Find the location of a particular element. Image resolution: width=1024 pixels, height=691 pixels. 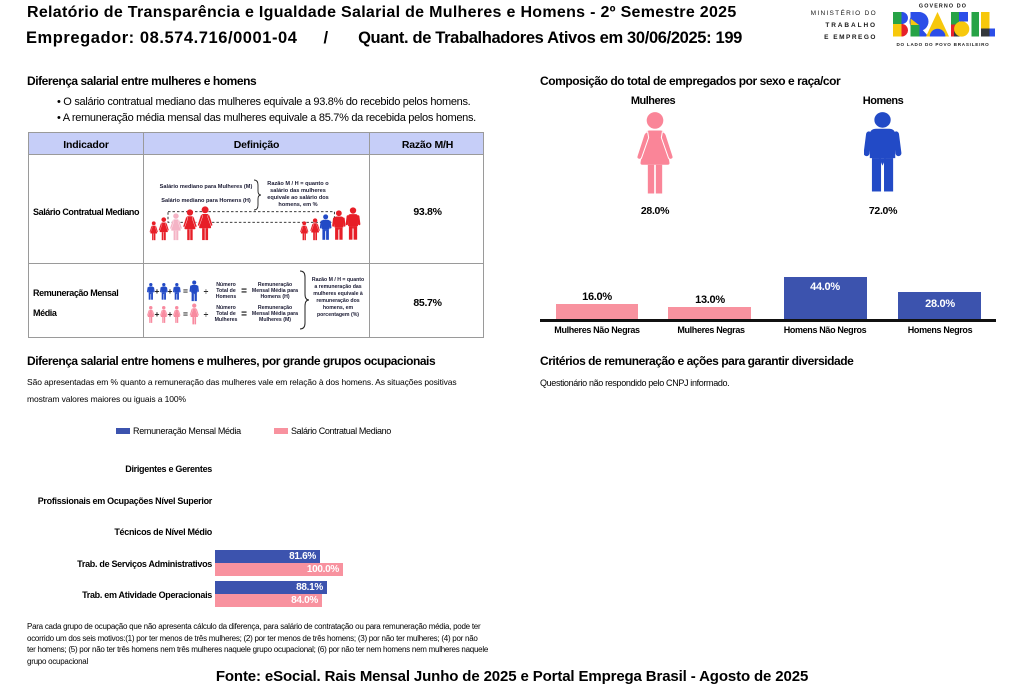

svg-text: GOVERNO DO is located at coordinates (943, 7).